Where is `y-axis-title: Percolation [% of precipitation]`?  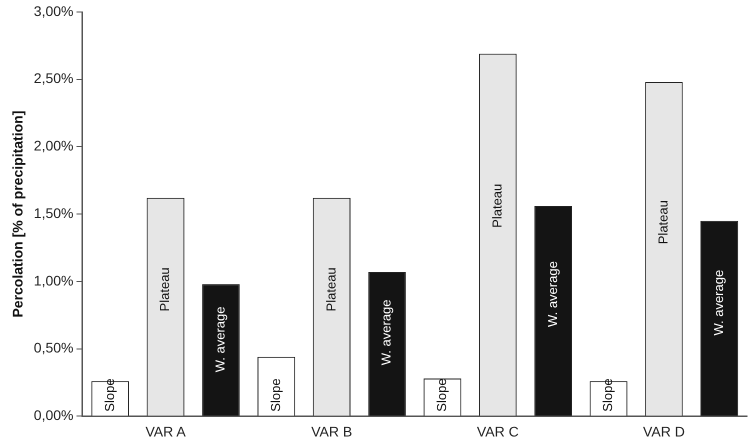
y-axis-title: Percolation [% of precipitation] is located at coordinates (17, 214).